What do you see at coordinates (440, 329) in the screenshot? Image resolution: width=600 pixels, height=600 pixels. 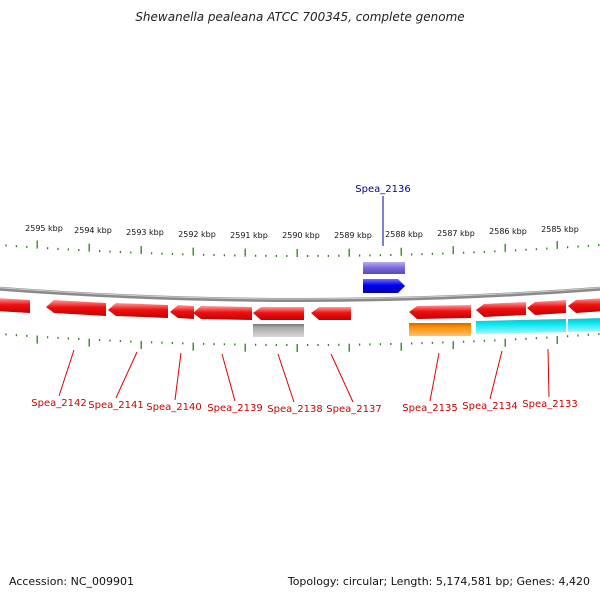 I see `feature-block-orange` at bounding box center [440, 329].